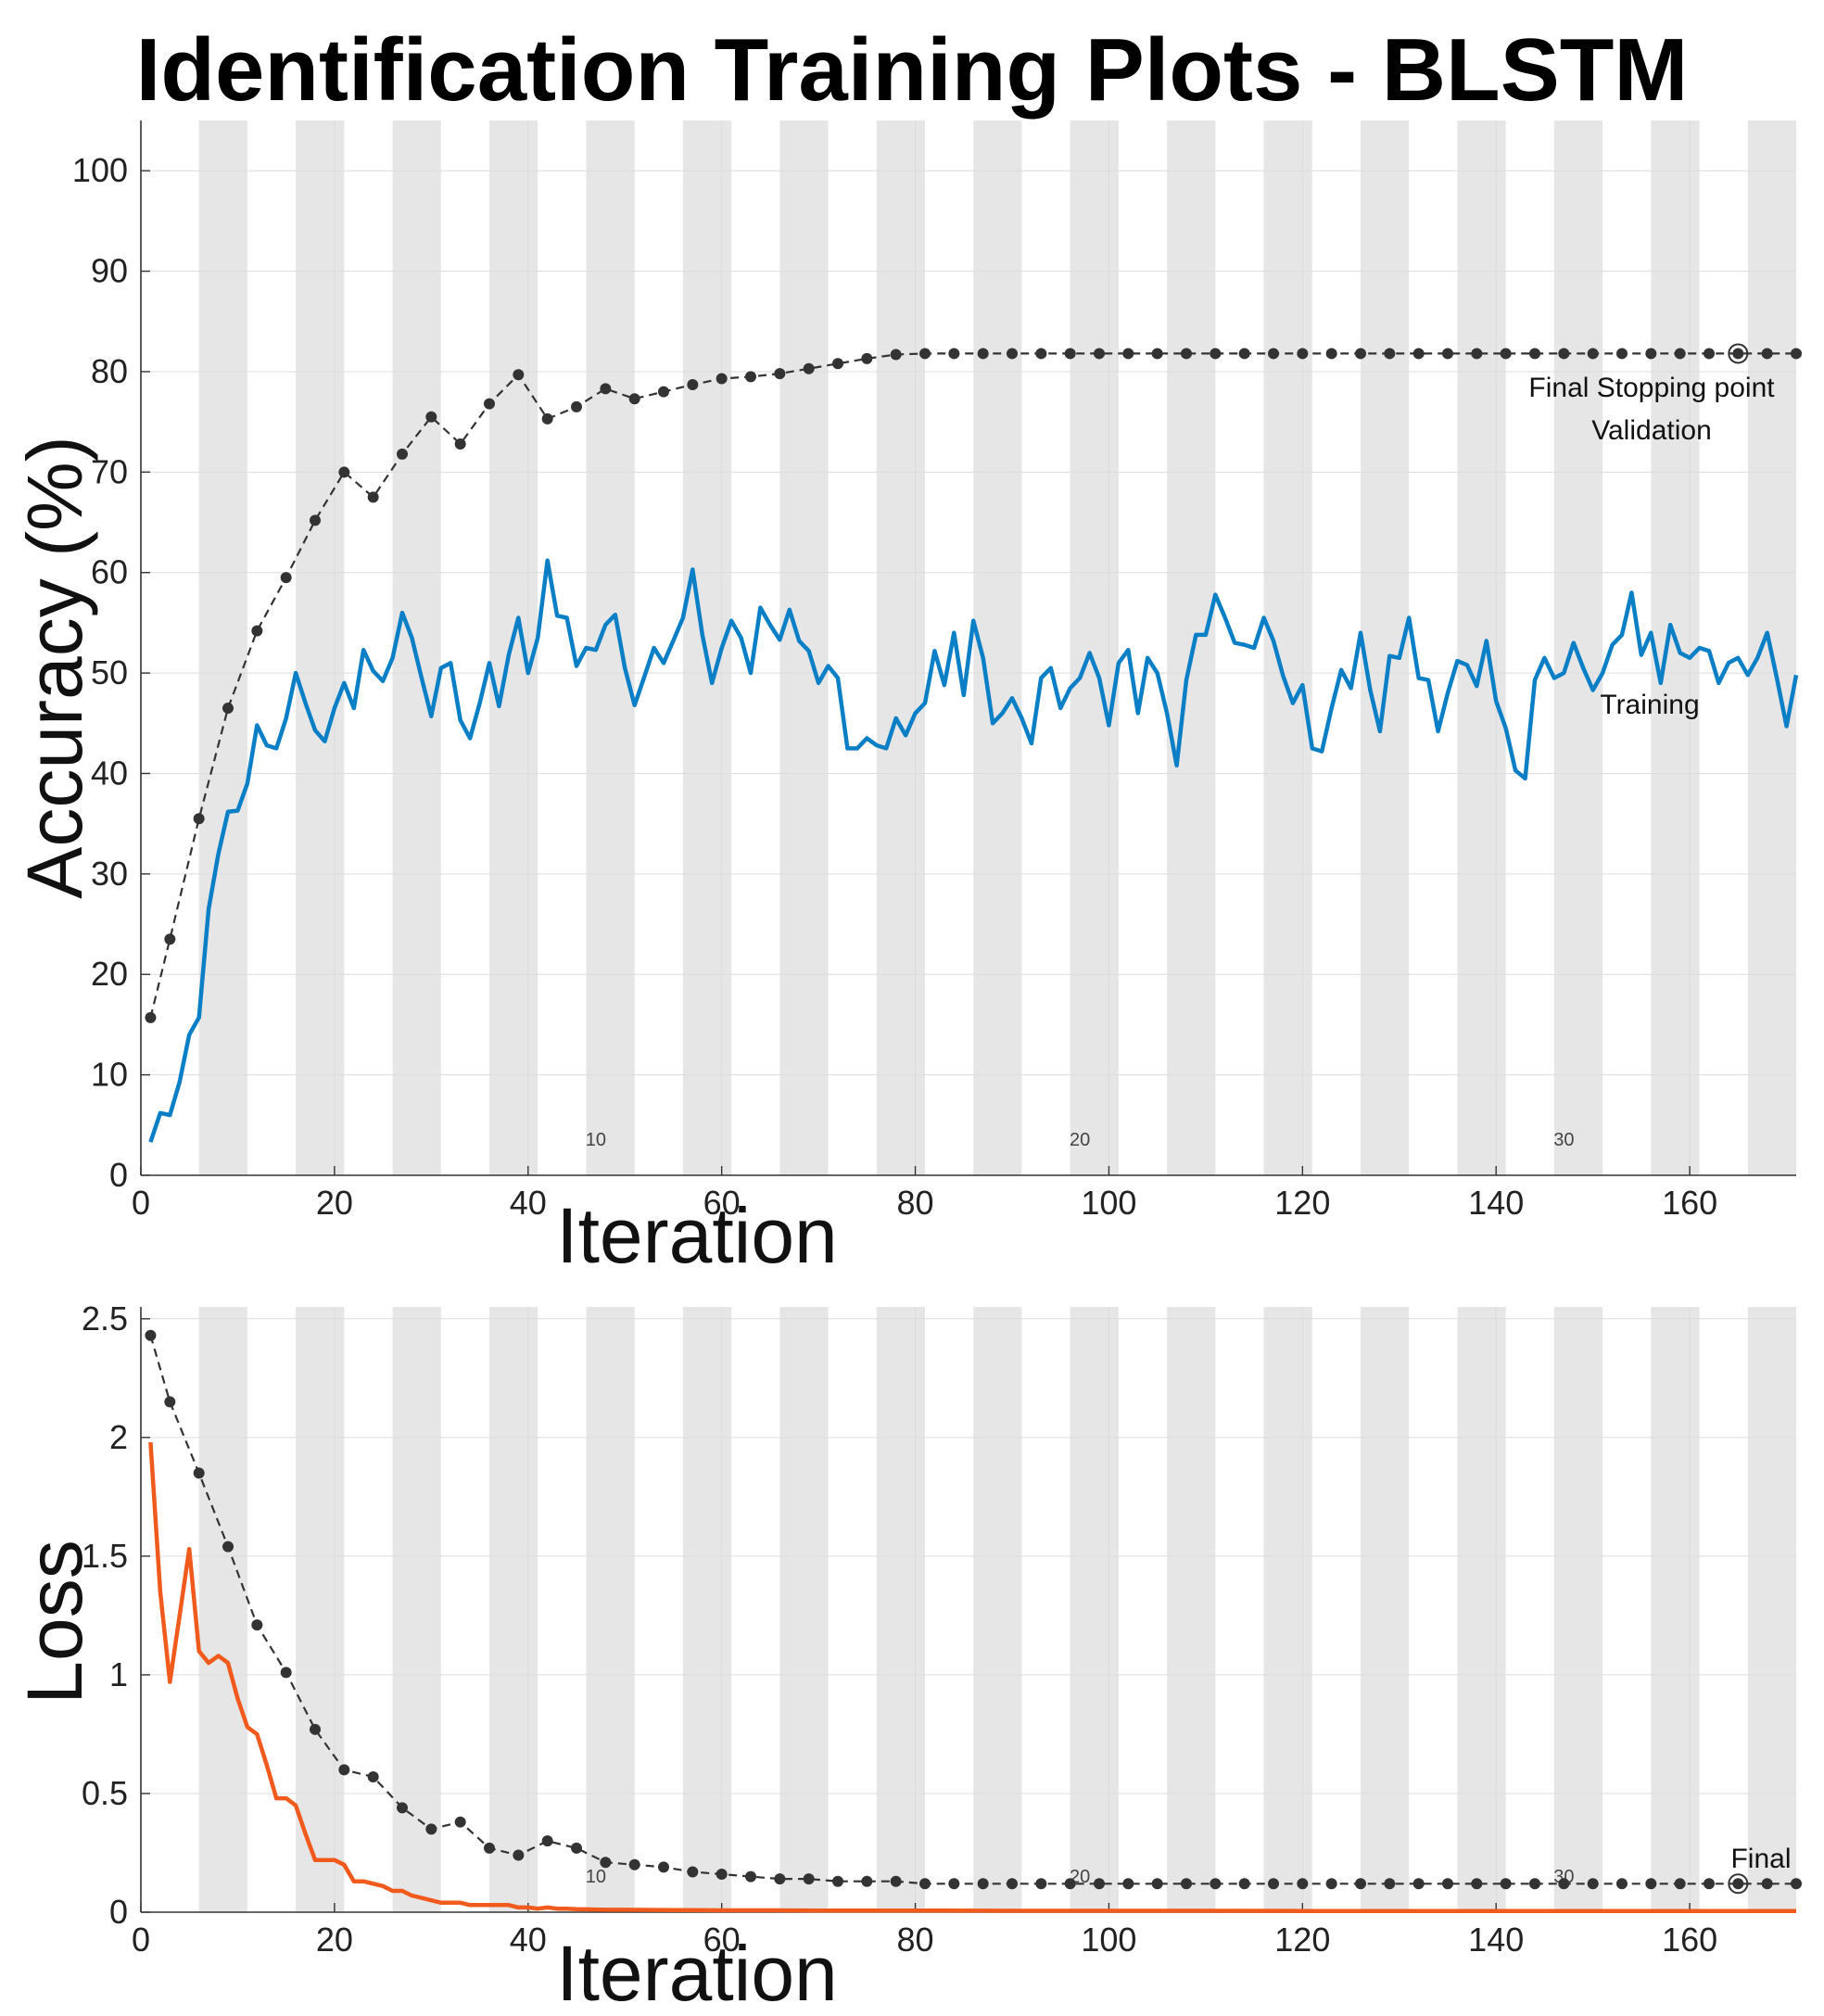  Describe the element at coordinates (105, 1319) in the screenshot. I see `y-tick-label: 2.5` at that location.